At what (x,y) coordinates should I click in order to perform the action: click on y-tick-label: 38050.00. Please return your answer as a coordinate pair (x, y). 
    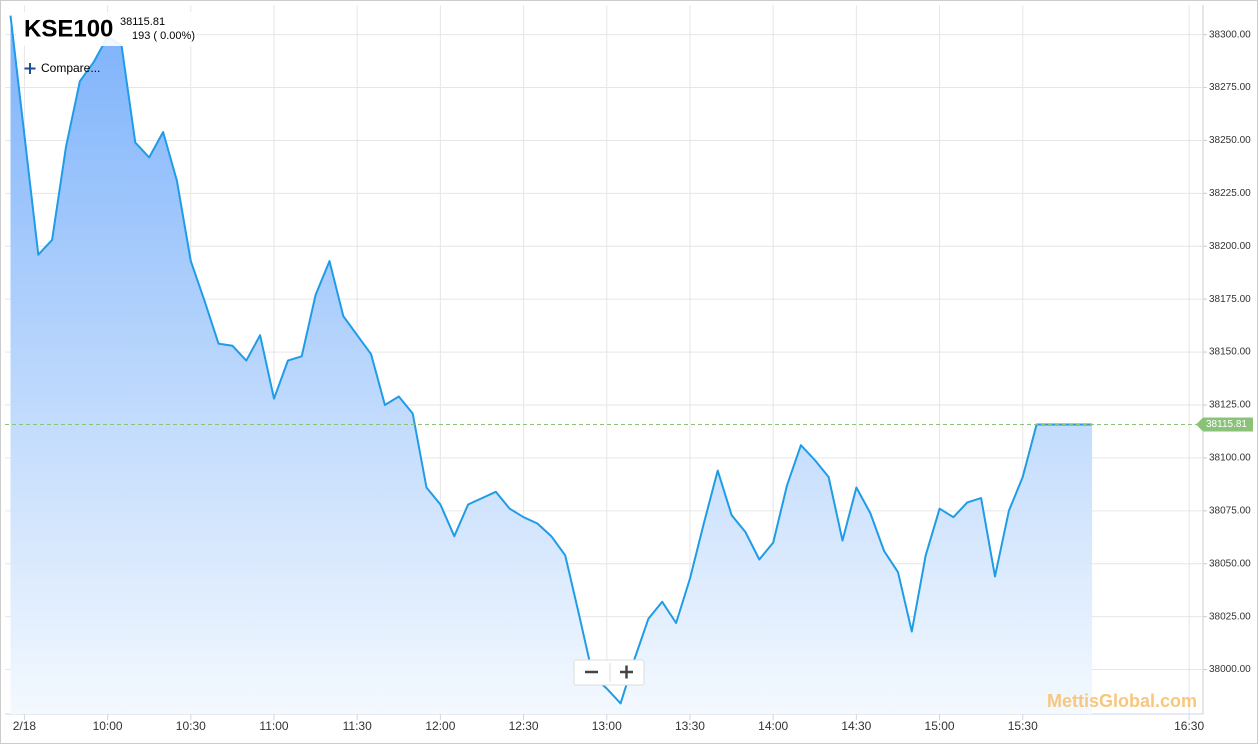
    Looking at the image, I should click on (1230, 563).